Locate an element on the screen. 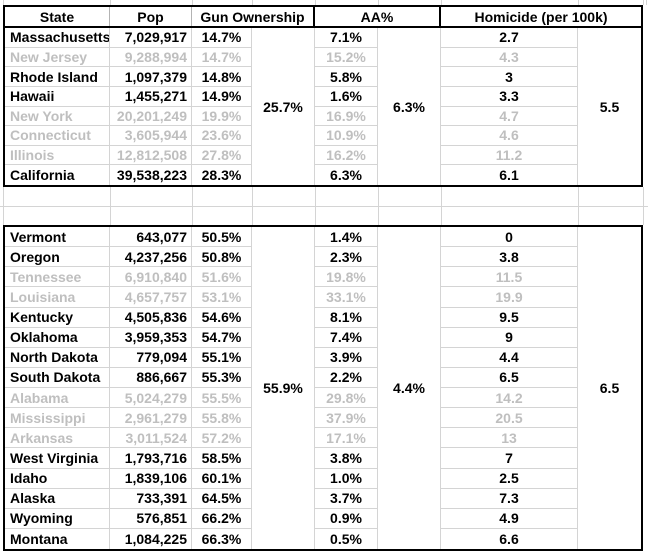  cell-aa-pct: 1.0% is located at coordinates (346, 478).